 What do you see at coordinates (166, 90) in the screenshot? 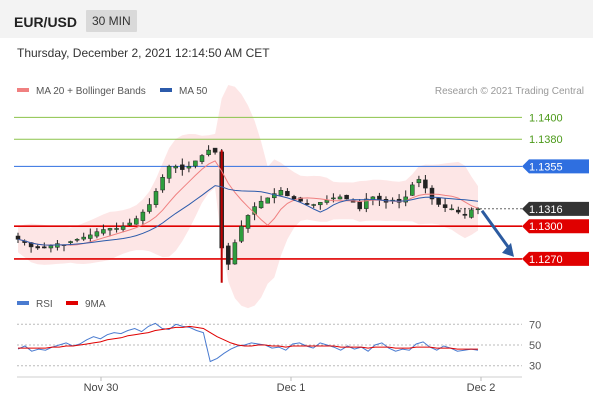
I see `ma50-legend-swatch` at bounding box center [166, 90].